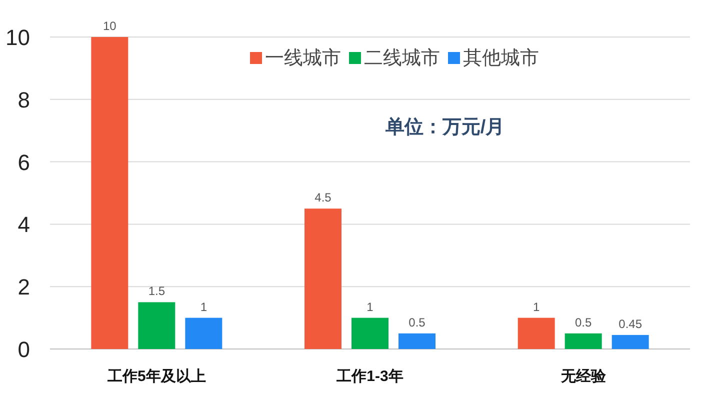 The height and width of the screenshot is (396, 714). I want to click on data-label: 4.5, so click(323, 197).